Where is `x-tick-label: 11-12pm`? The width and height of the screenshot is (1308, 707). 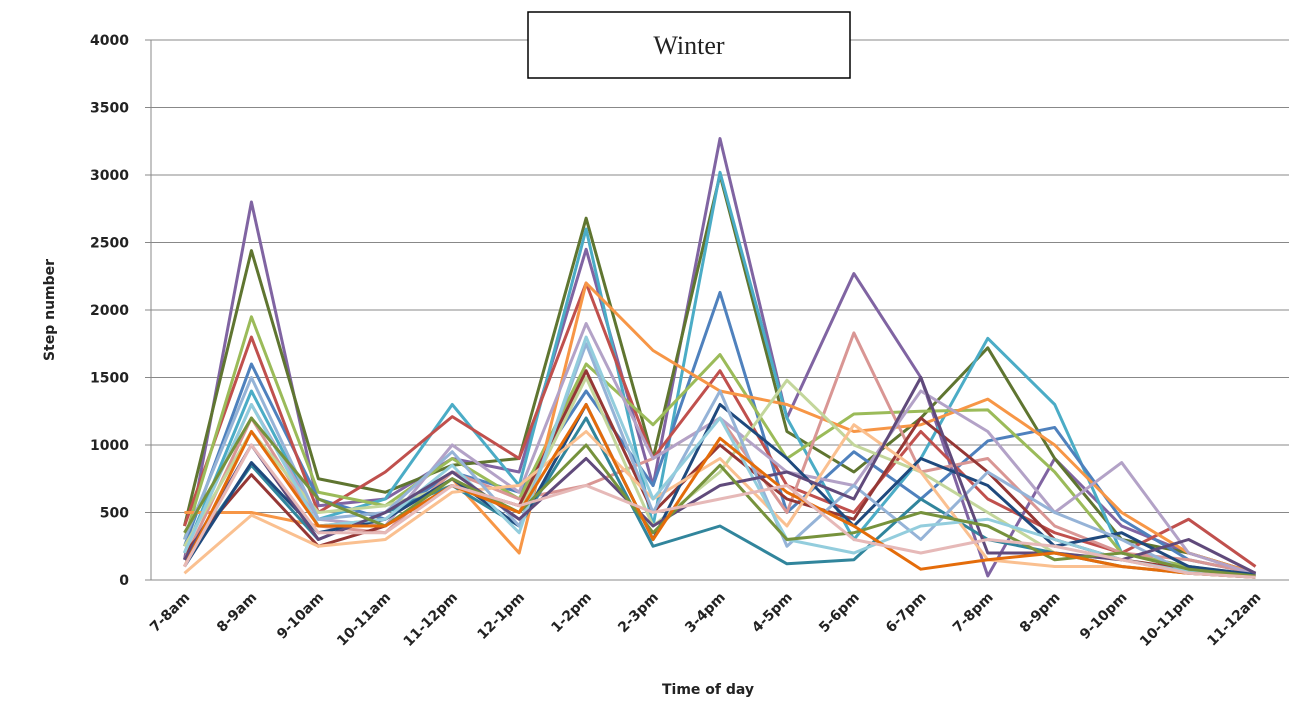 x-tick-label: 11-12pm is located at coordinates (431, 620).